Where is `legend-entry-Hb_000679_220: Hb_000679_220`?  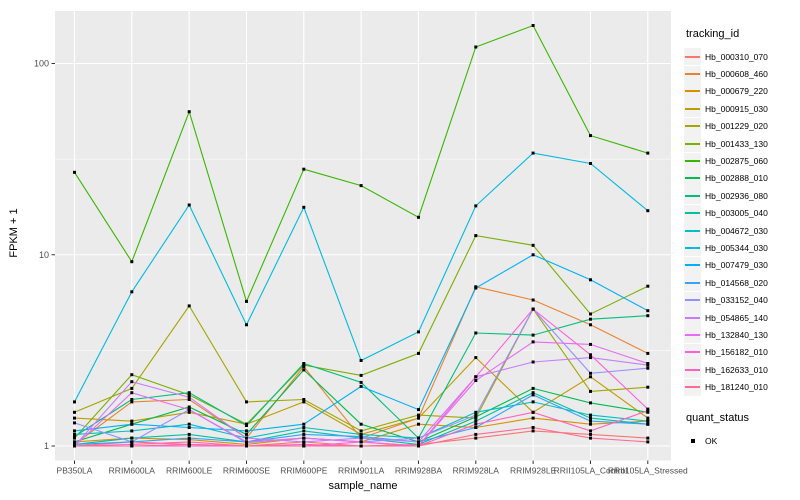 legend-entry-Hb_000679_220: Hb_000679_220 is located at coordinates (742, 91).